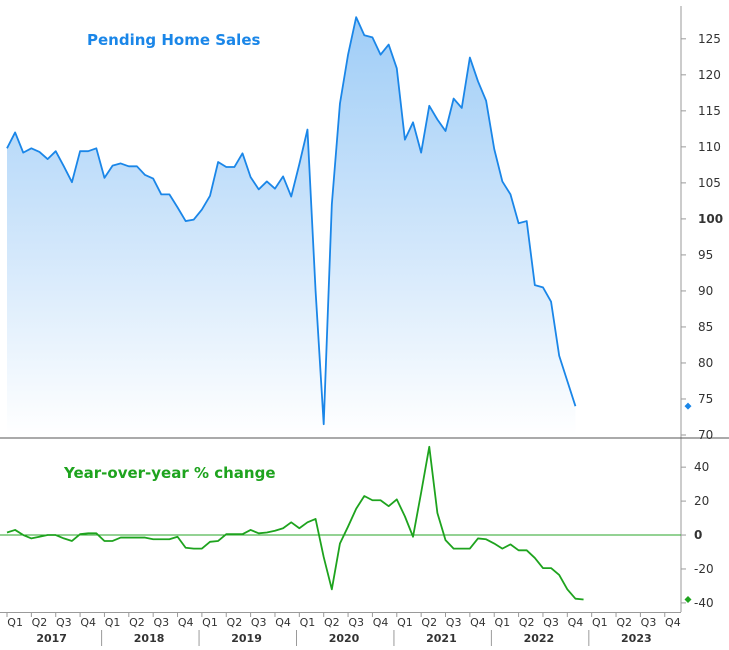 The height and width of the screenshot is (650, 729). I want to click on x-year-label: 2023, so click(636, 638).